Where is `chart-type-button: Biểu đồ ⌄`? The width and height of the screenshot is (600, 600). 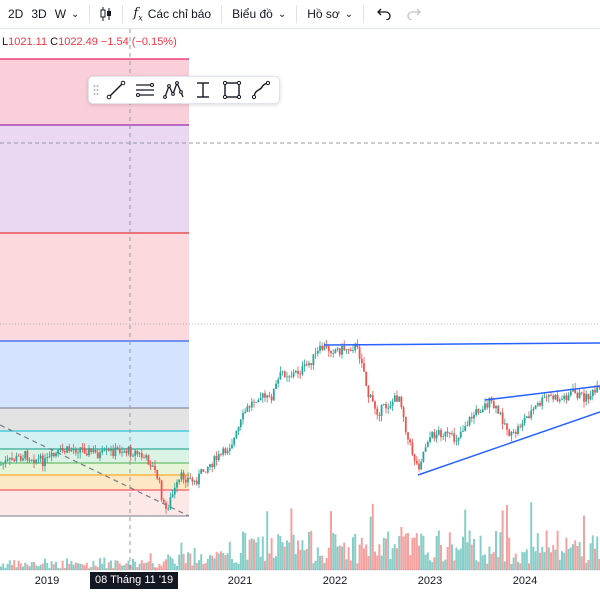 chart-type-button: Biểu đồ ⌄ is located at coordinates (259, 14).